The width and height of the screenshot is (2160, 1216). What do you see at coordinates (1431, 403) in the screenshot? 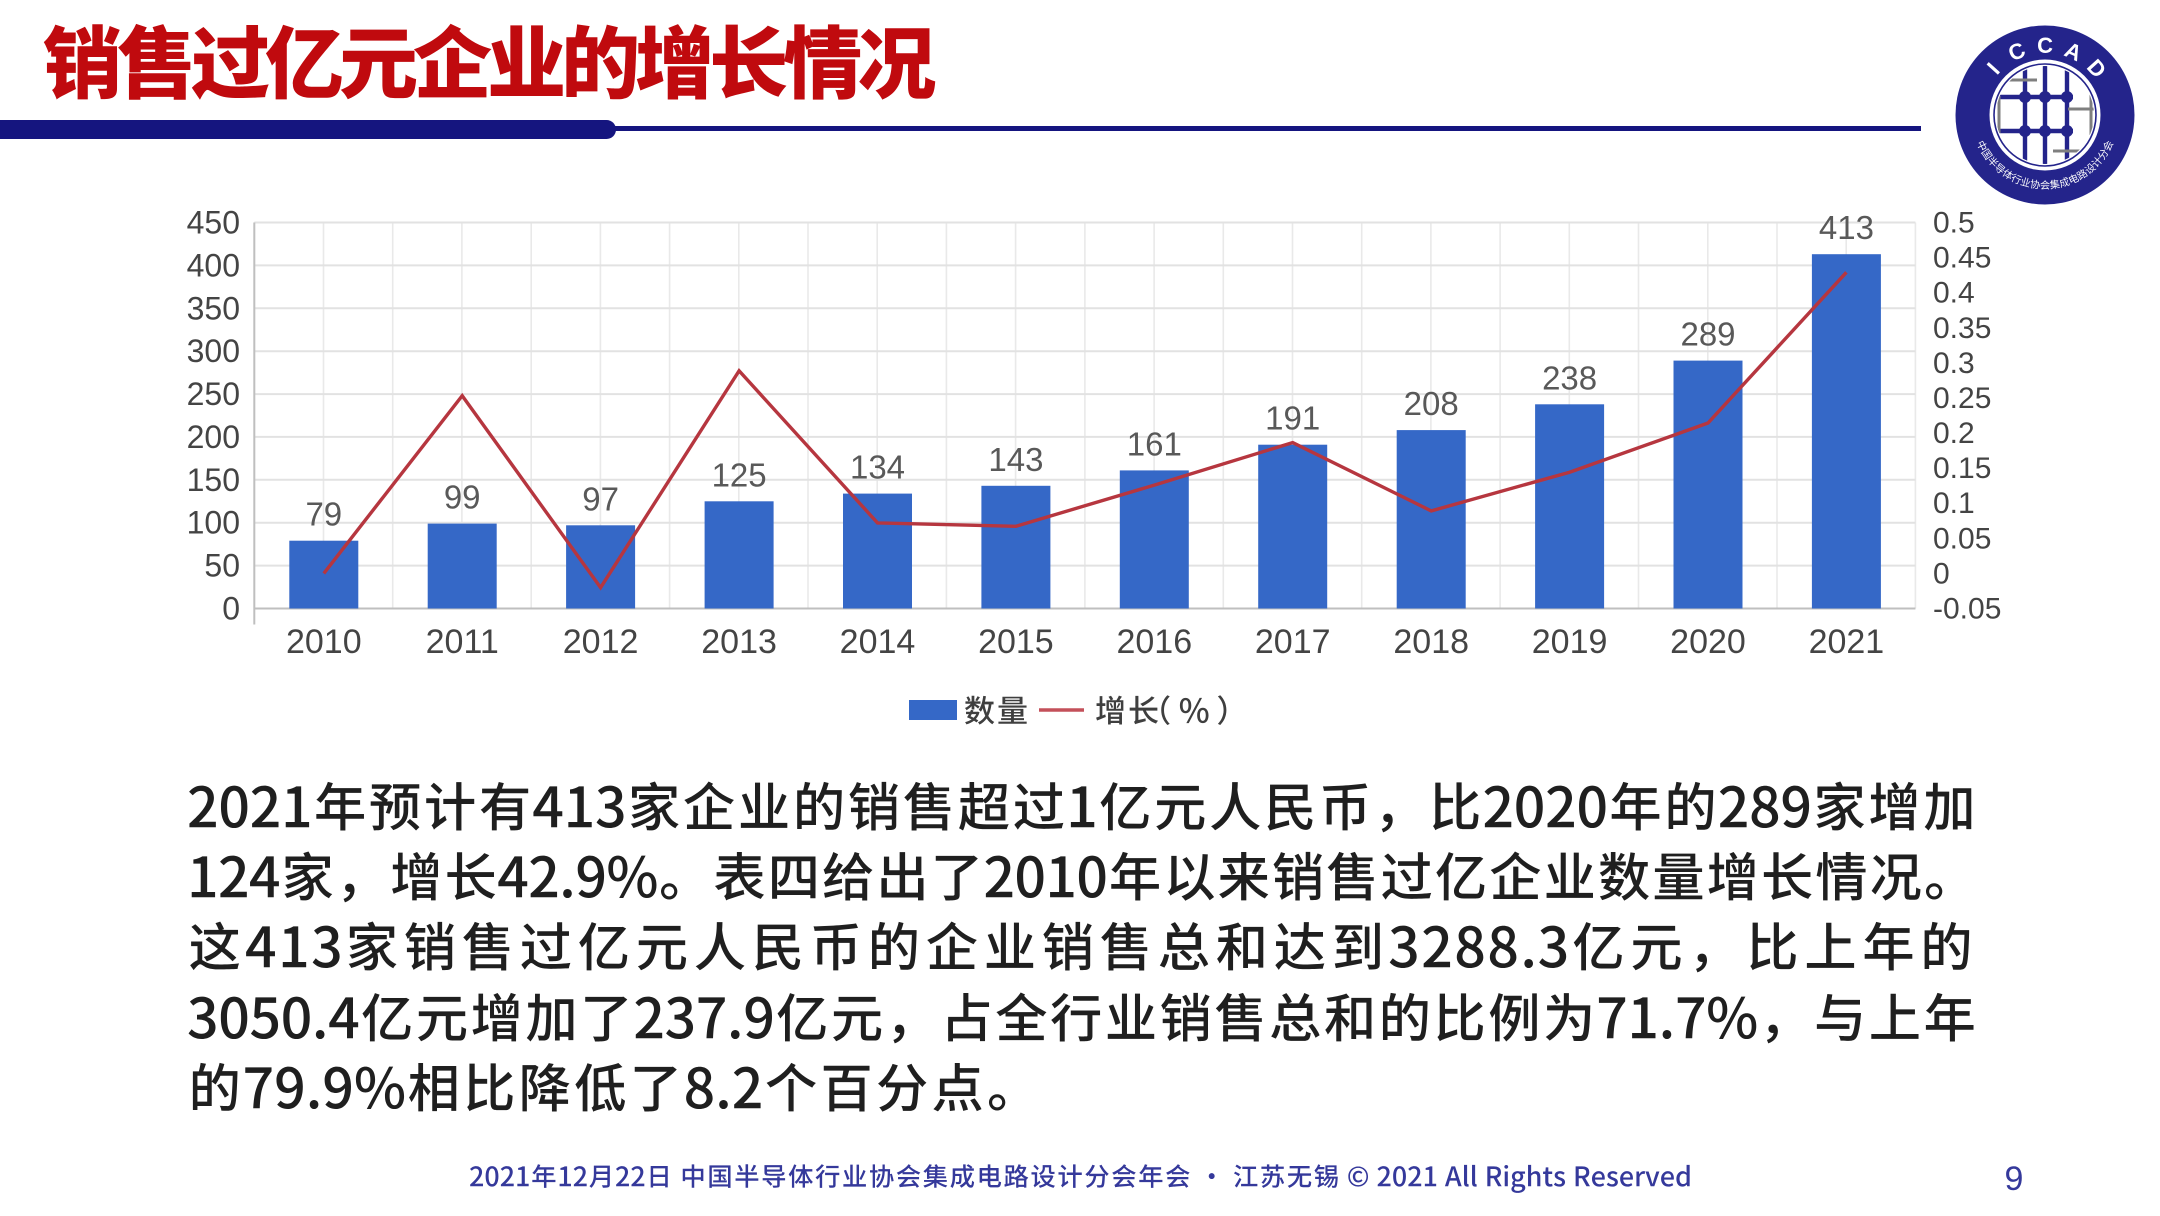
I see `svg-text: 208` at bounding box center [1431, 403].